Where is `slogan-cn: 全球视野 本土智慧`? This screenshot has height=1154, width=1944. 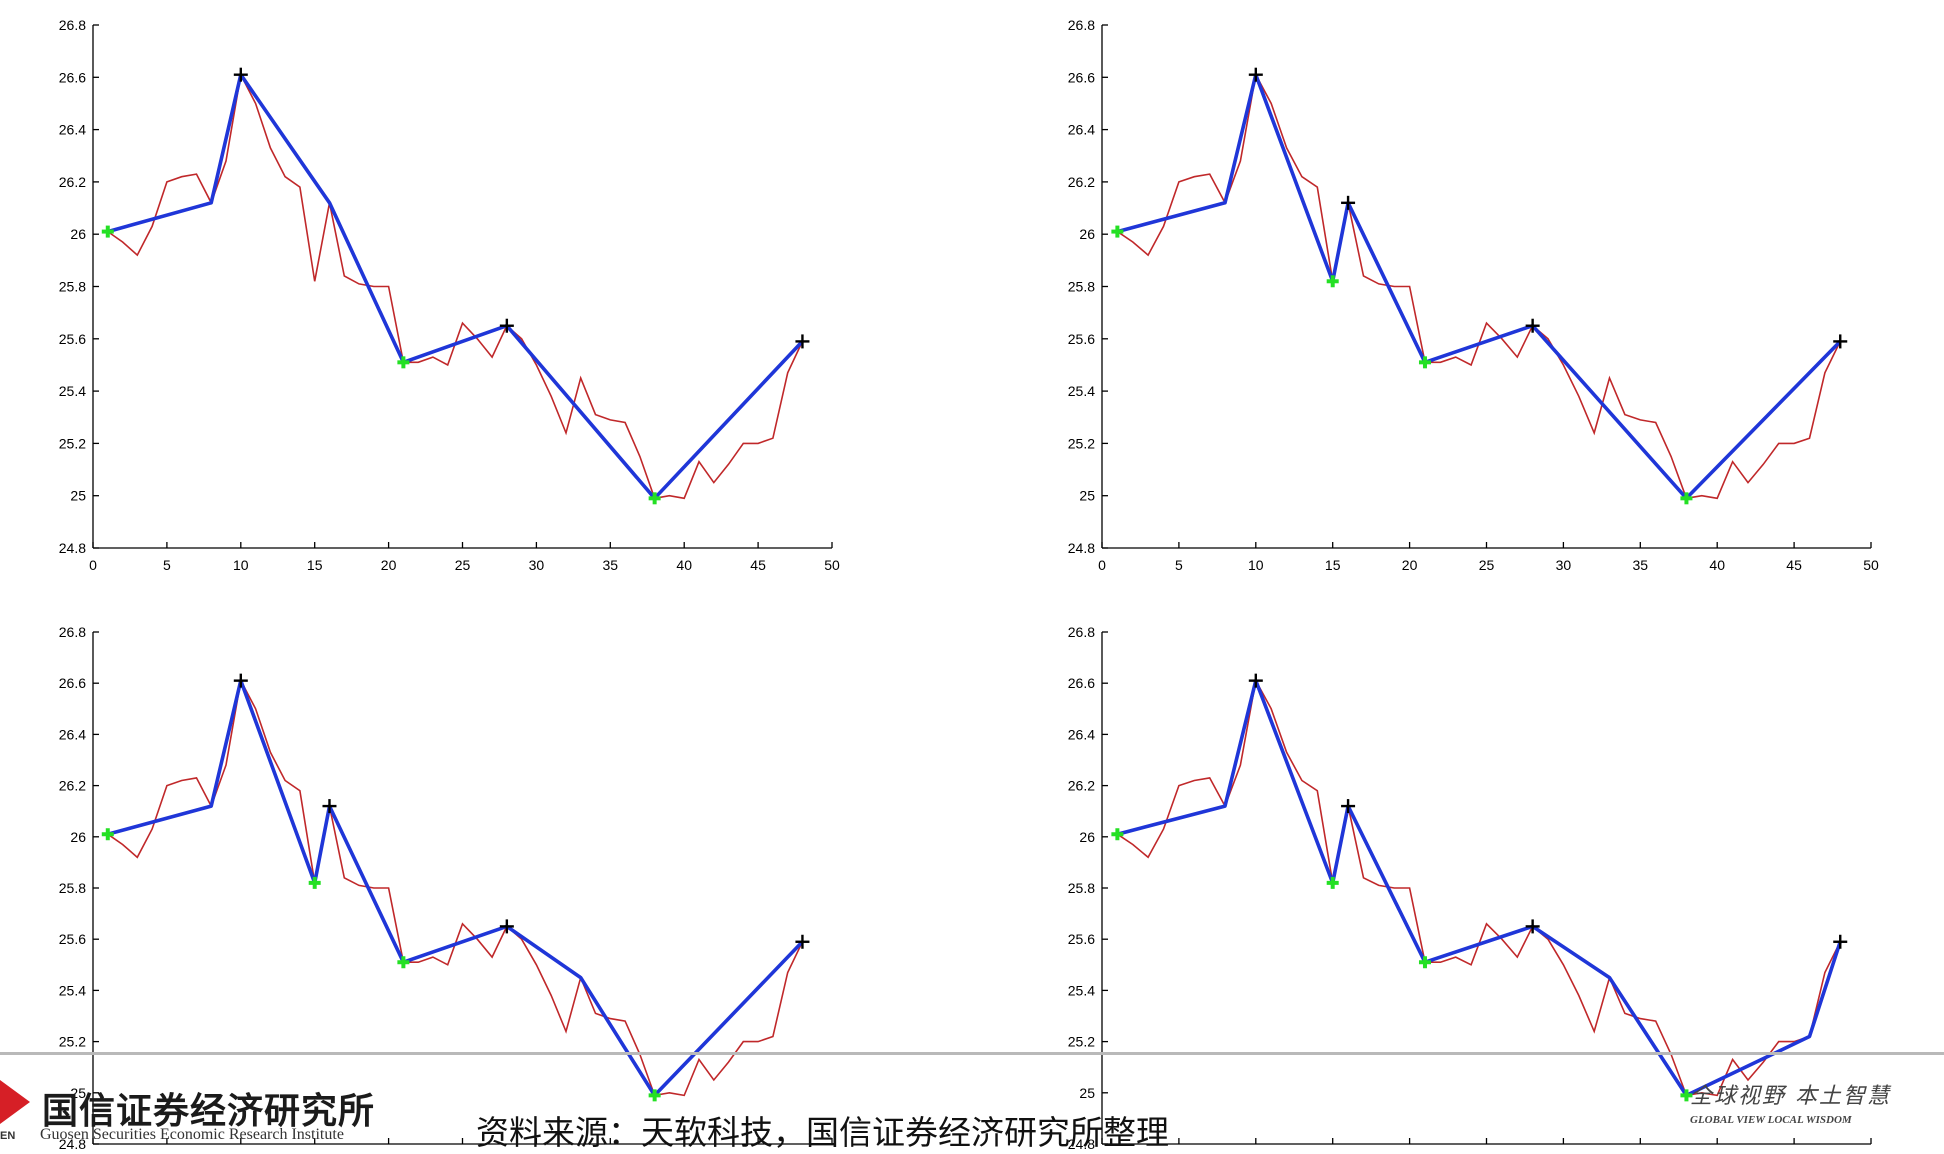 slogan-cn: 全球视野 本土智慧 is located at coordinates (1790, 1096).